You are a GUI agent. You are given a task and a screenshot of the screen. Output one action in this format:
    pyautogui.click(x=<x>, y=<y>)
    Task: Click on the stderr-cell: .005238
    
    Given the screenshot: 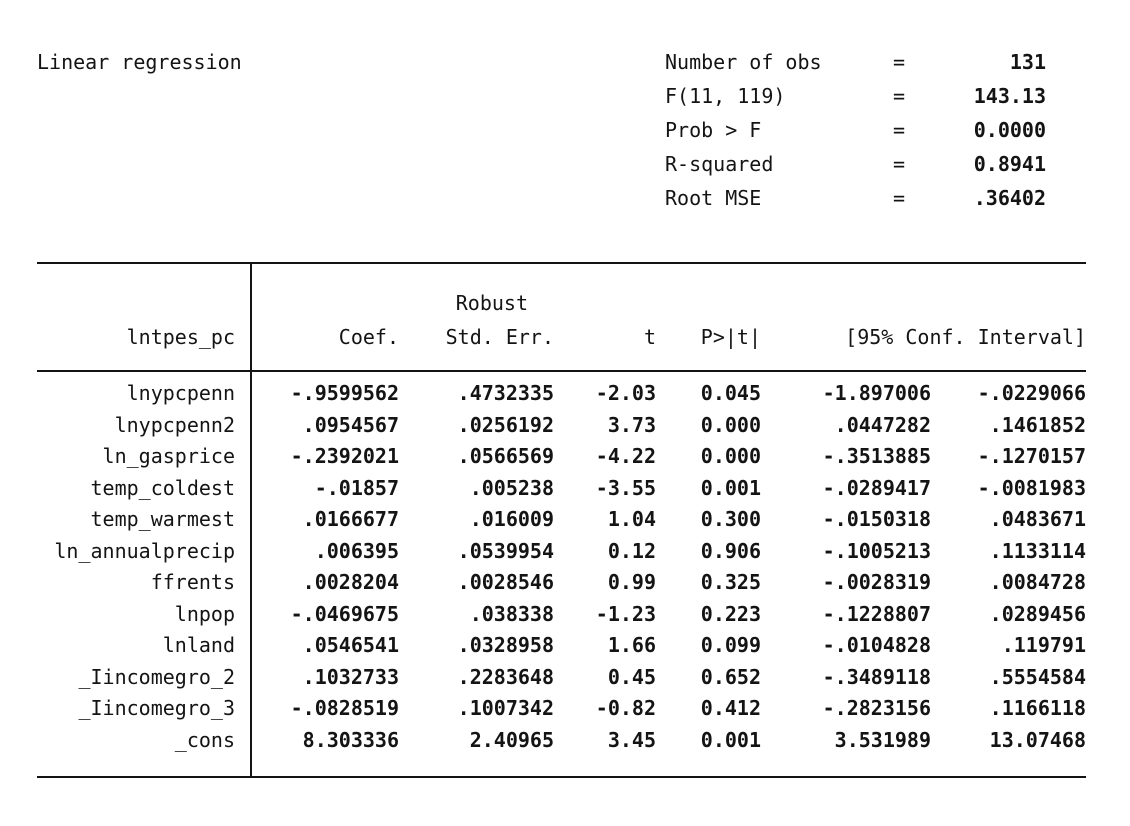 What is the action you would take?
    pyautogui.click(x=511, y=487)
    